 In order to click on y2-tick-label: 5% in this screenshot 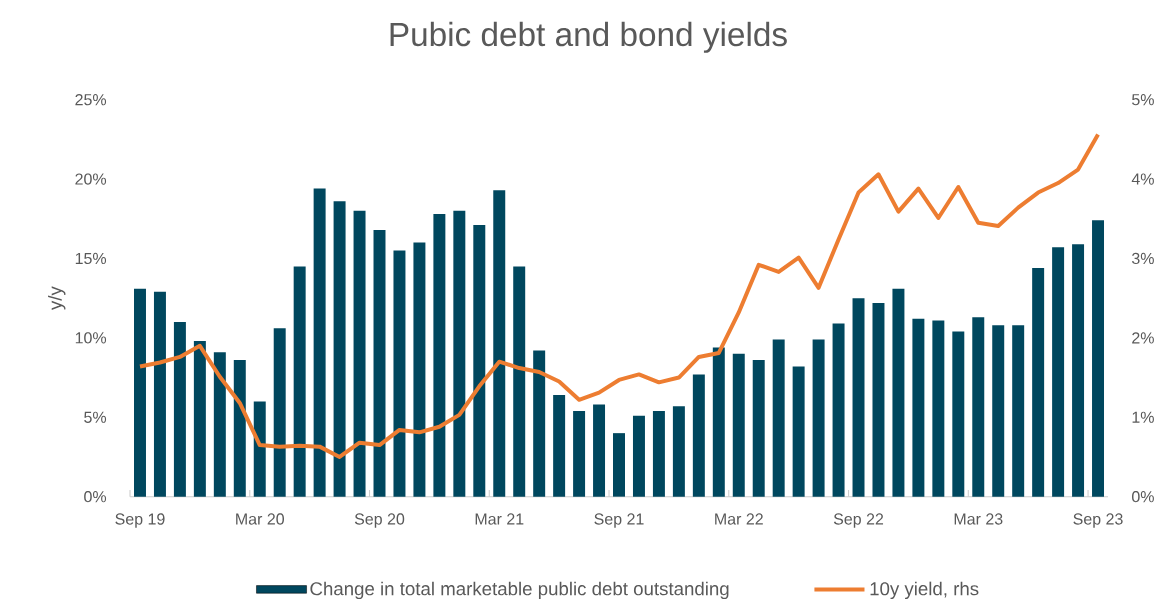, I will do `click(1143, 100)`.